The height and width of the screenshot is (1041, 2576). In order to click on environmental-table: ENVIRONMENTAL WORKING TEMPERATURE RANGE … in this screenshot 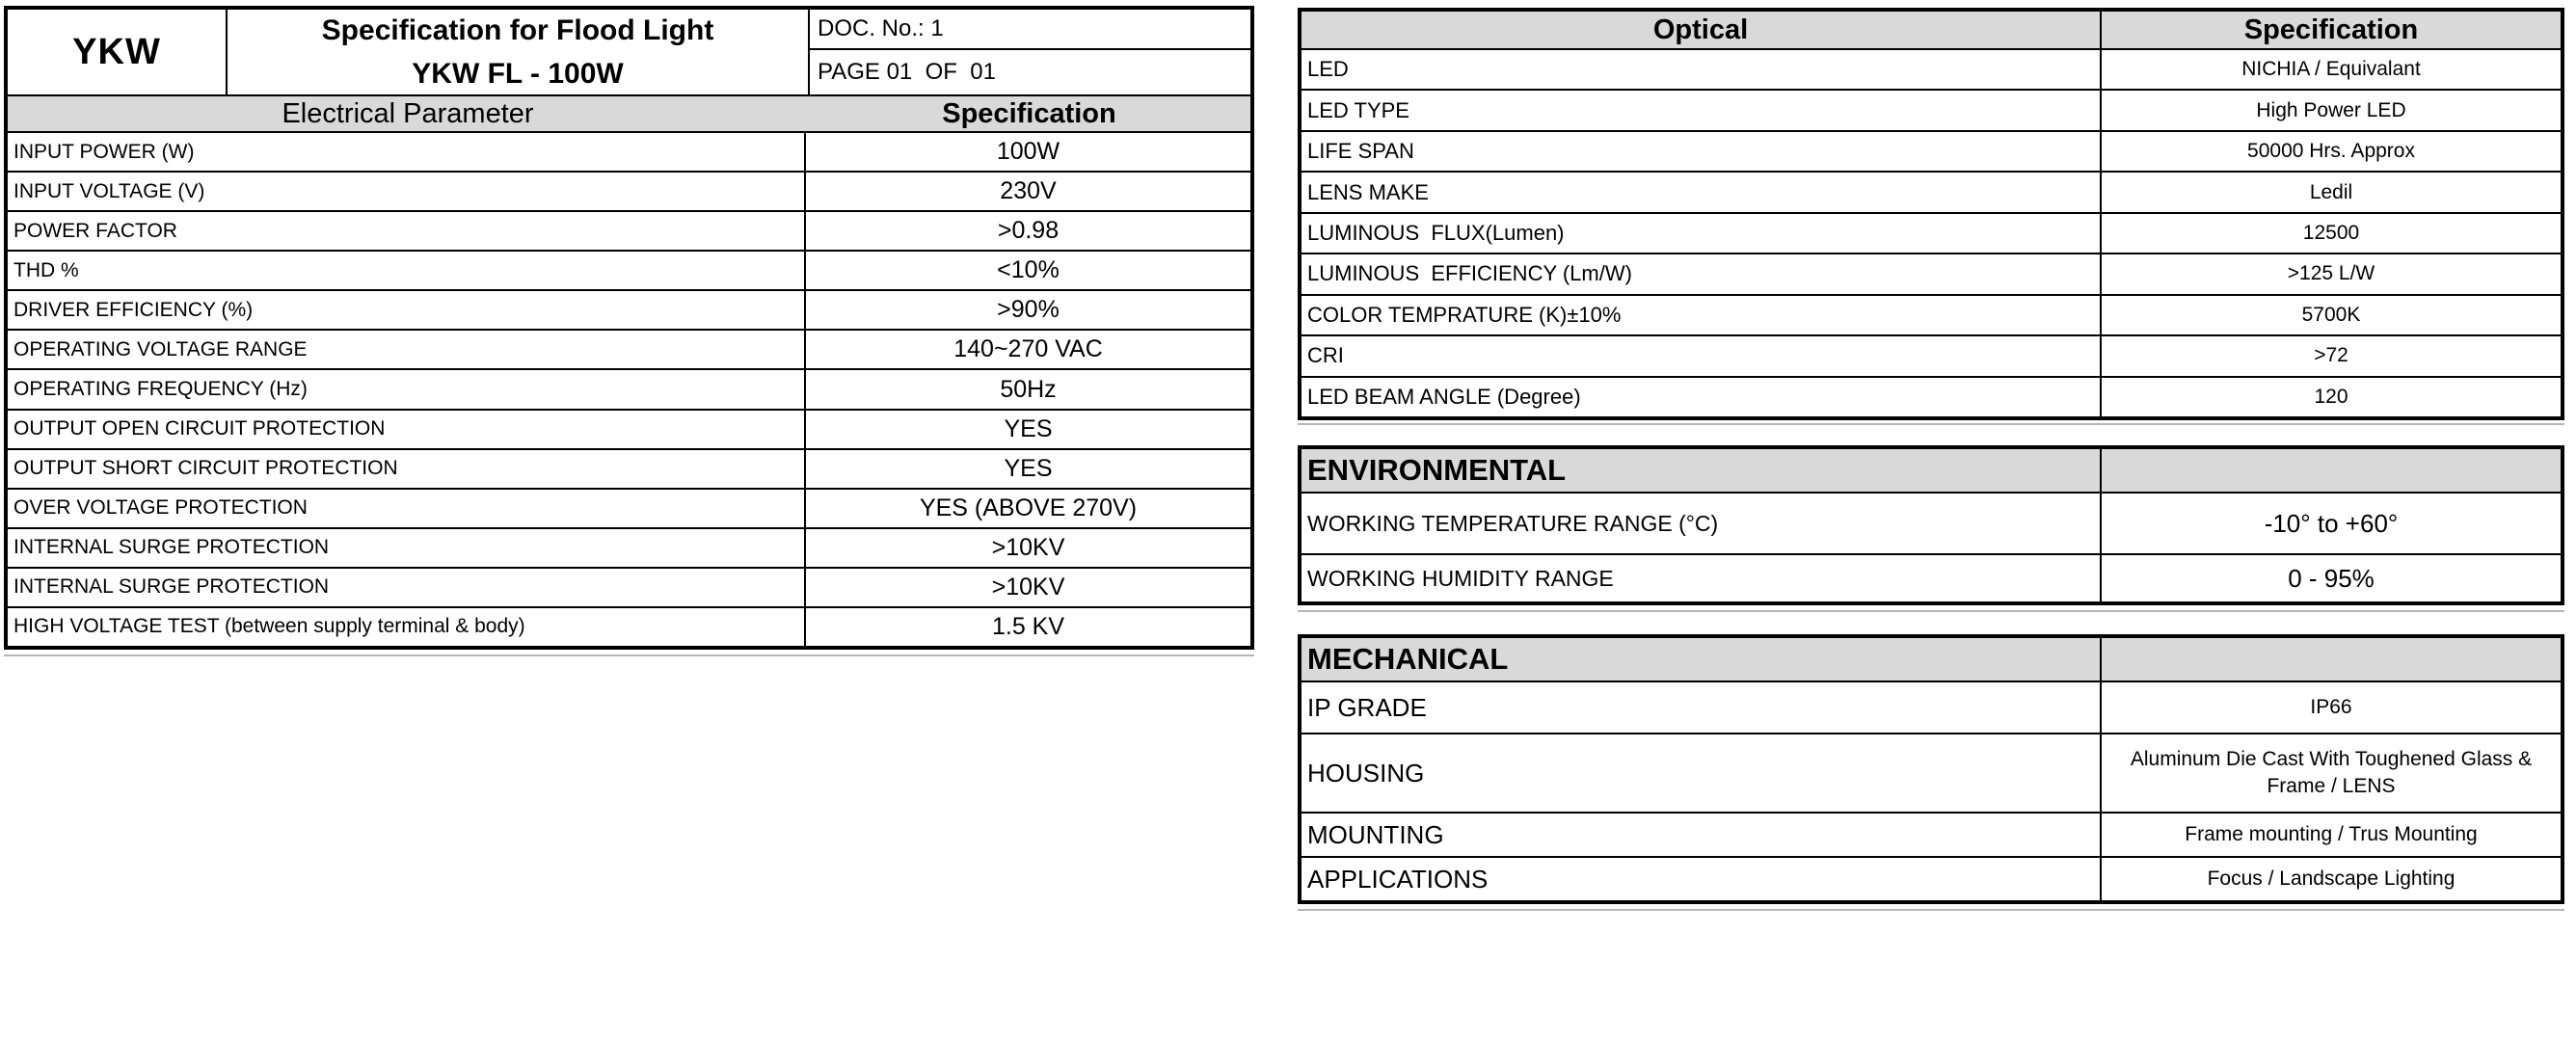, I will do `click(1931, 525)`.